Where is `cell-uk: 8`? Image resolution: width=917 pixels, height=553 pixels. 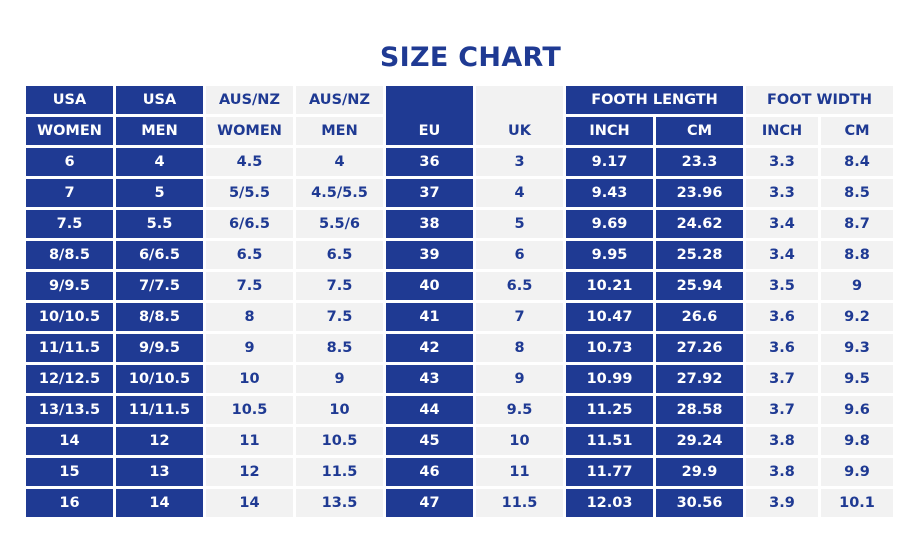 cell-uk: 8 is located at coordinates (519, 348).